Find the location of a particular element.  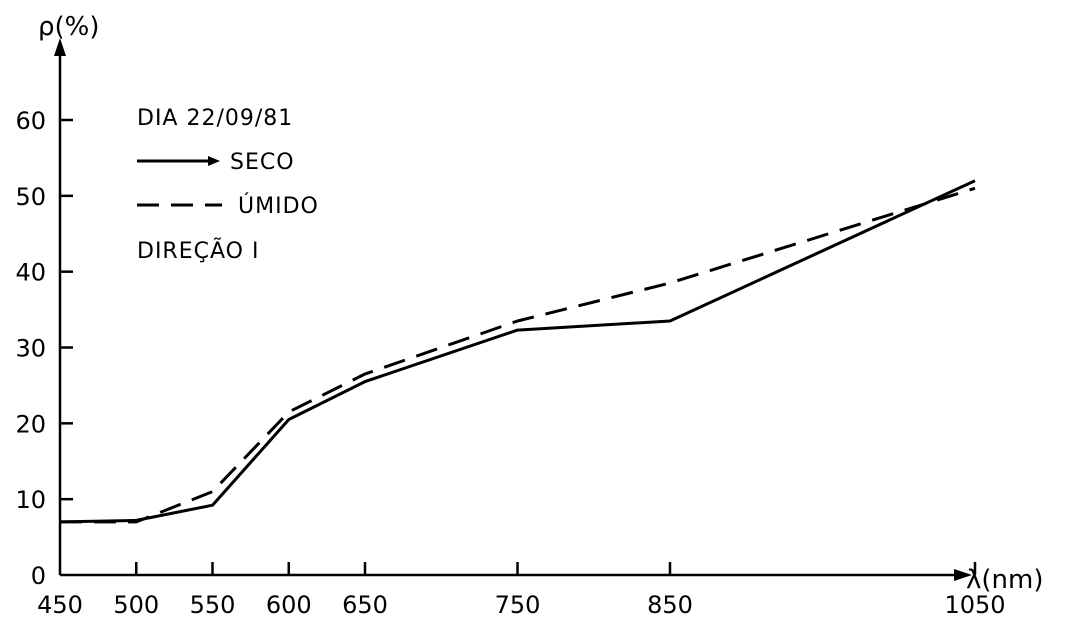

y-ticks: 0 10 20 30 40 50 60 is located at coordinates (44, 348).